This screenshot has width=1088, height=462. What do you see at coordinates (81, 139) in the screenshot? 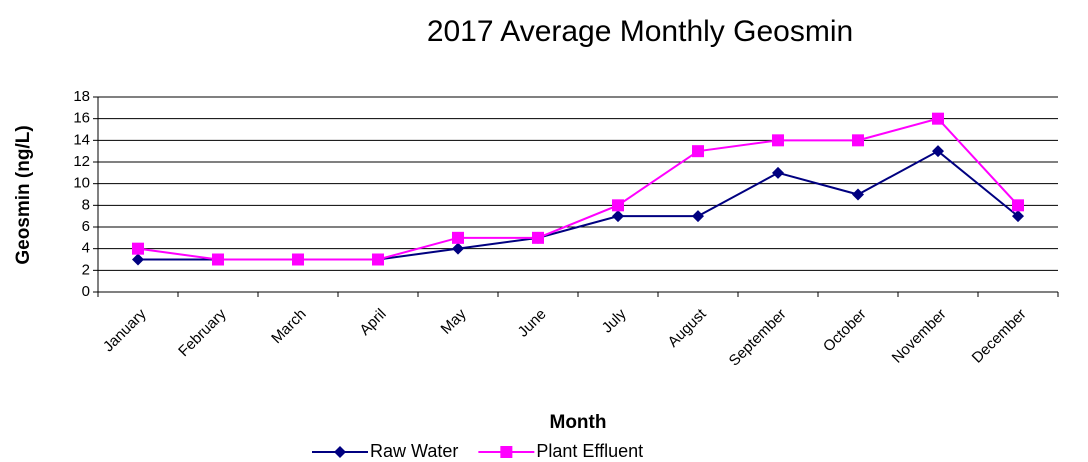
I see `y-tick-label: 14` at bounding box center [81, 139].